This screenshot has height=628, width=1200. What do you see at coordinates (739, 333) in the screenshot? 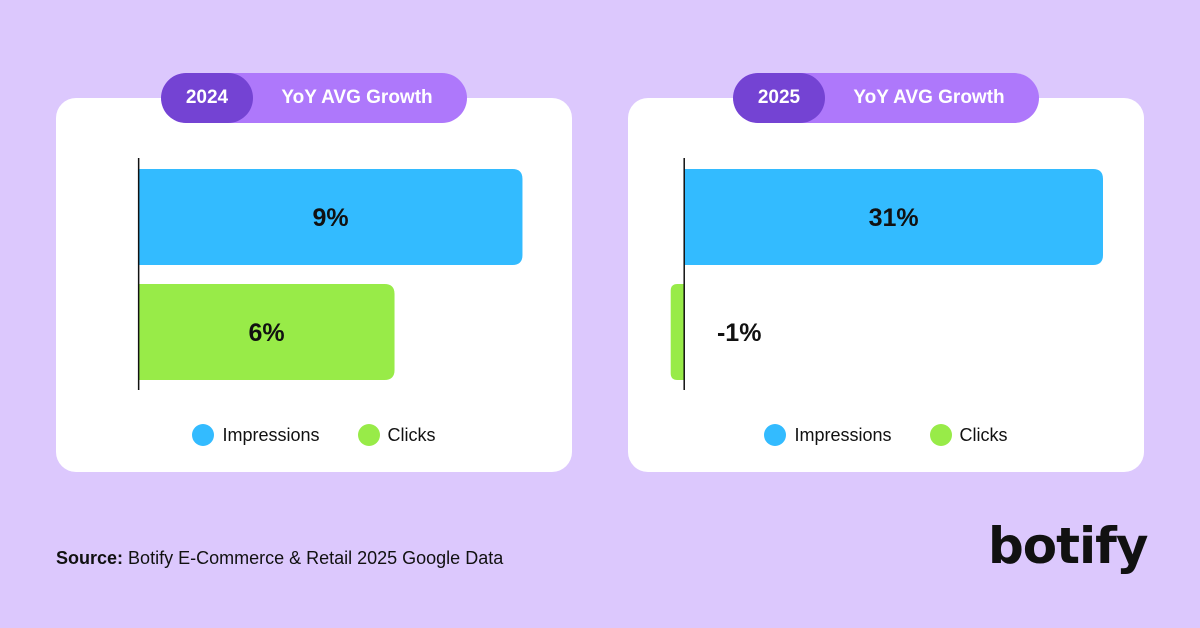
I see `data-label-clicks: -1%` at bounding box center [739, 333].